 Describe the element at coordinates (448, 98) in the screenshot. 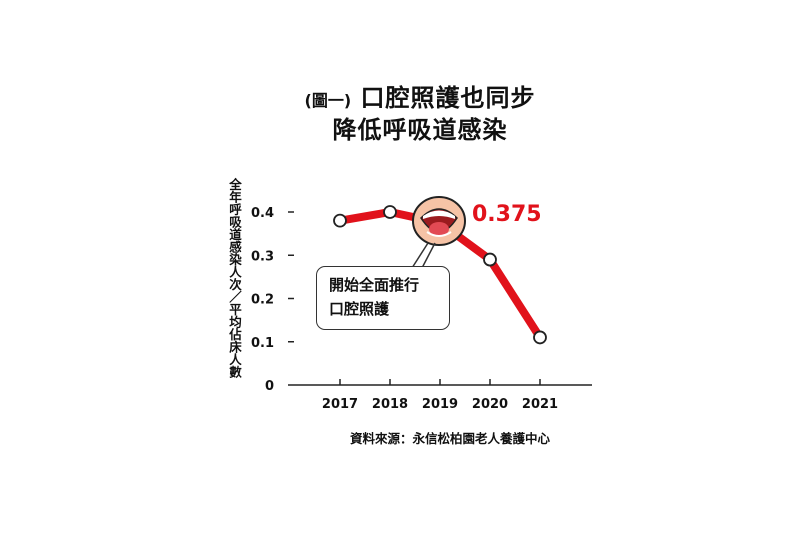

I see `title-main: 口腔照護也同步` at that location.